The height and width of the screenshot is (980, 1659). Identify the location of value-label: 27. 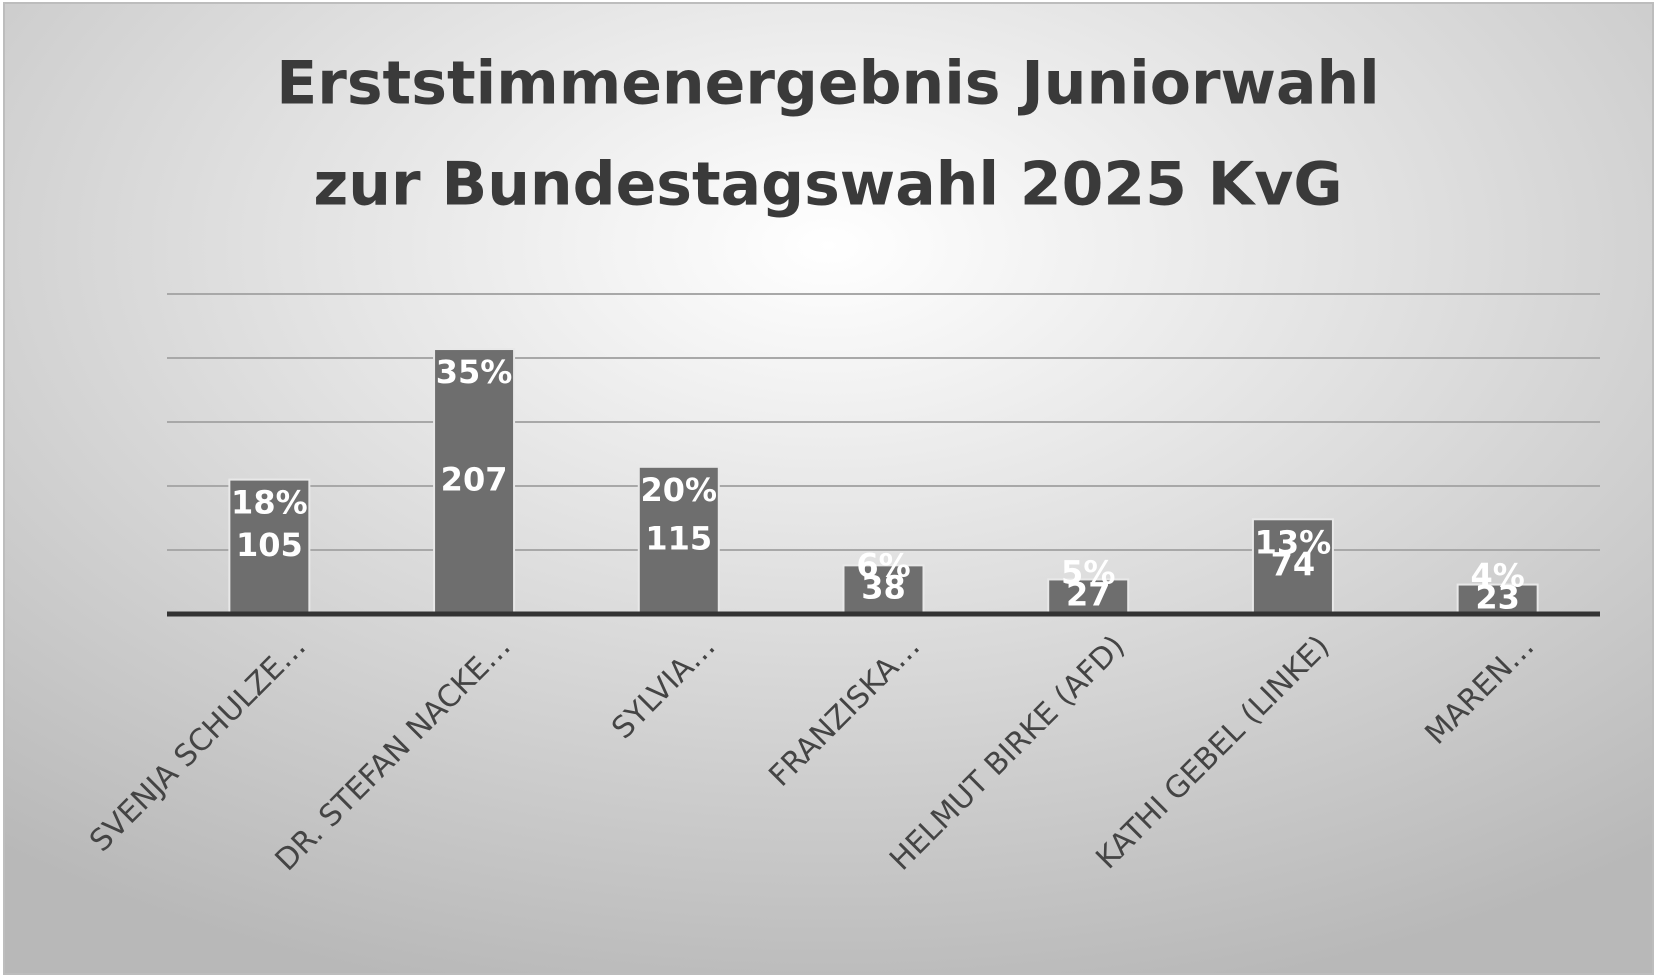
(1088, 595).